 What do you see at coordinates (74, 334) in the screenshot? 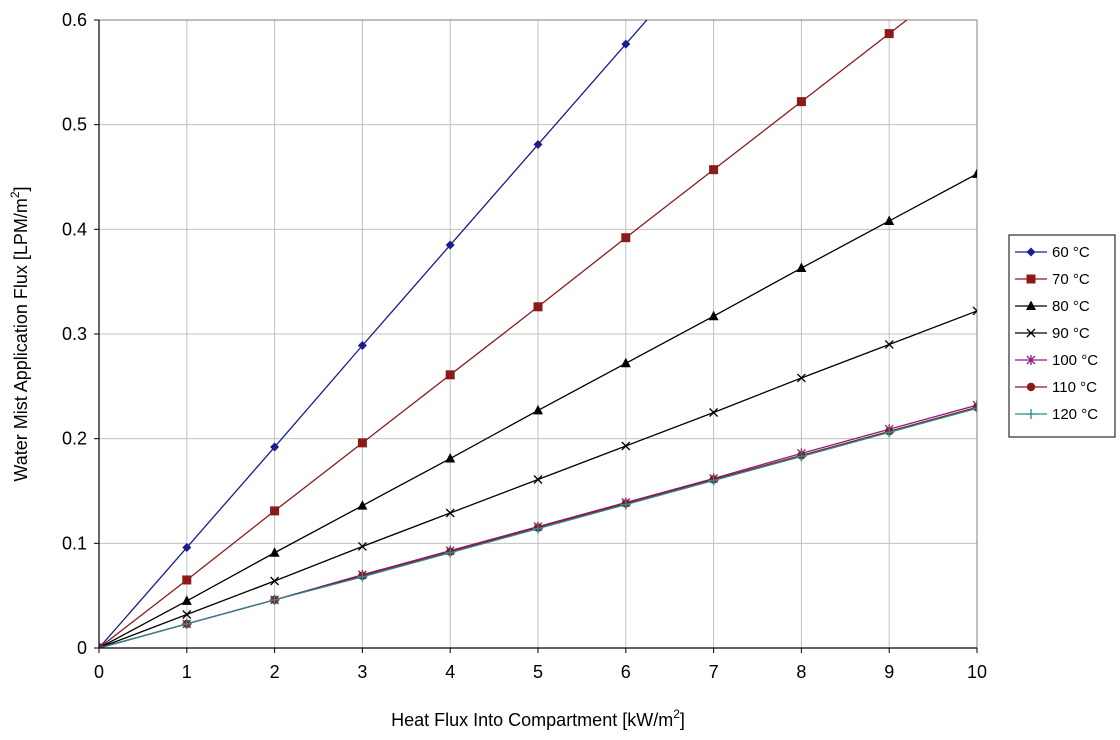
I see `y-tick-label: 0.3` at bounding box center [74, 334].